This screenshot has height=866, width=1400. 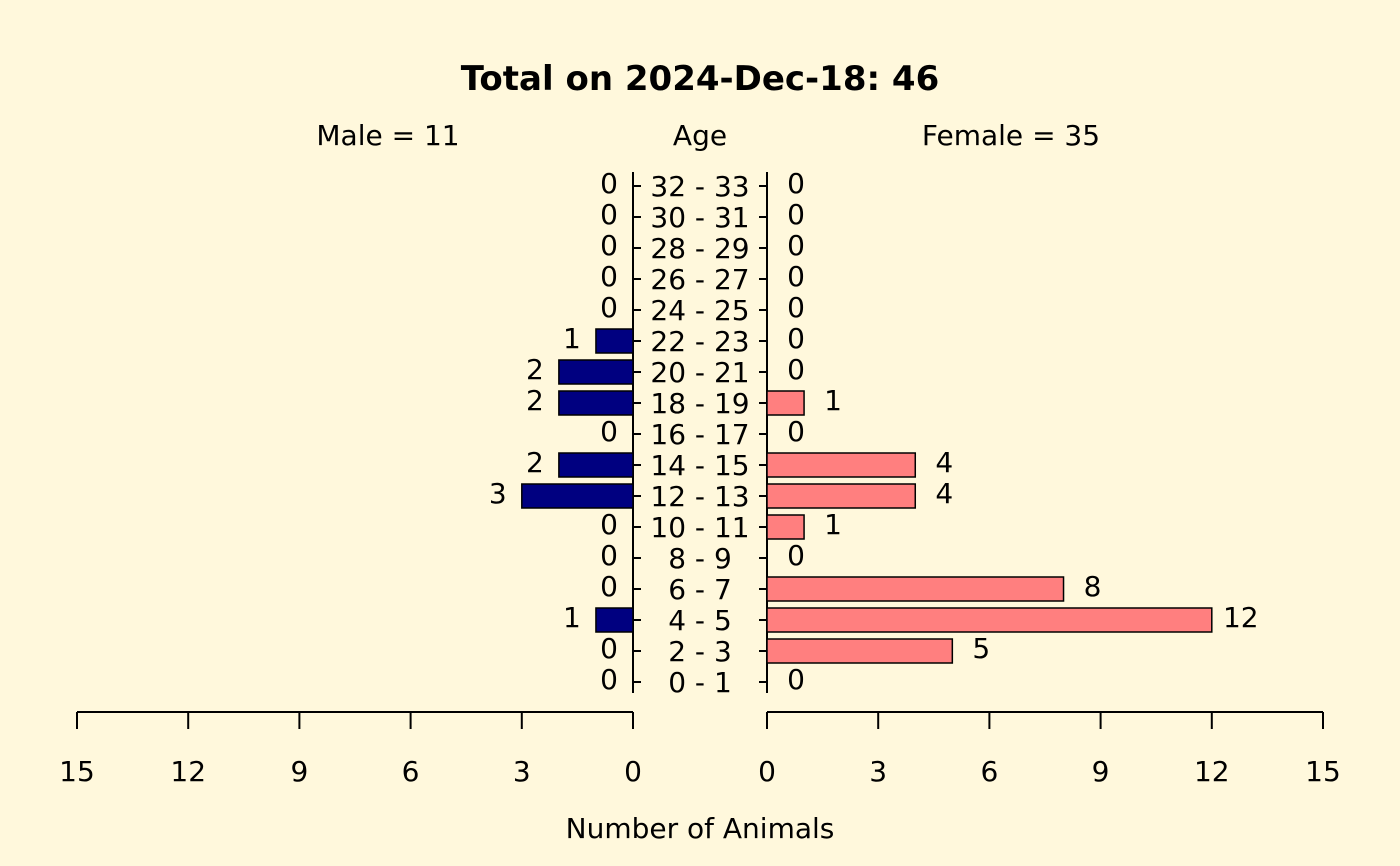 What do you see at coordinates (77, 771) in the screenshot?
I see `male-x-tick-label: 15` at bounding box center [77, 771].